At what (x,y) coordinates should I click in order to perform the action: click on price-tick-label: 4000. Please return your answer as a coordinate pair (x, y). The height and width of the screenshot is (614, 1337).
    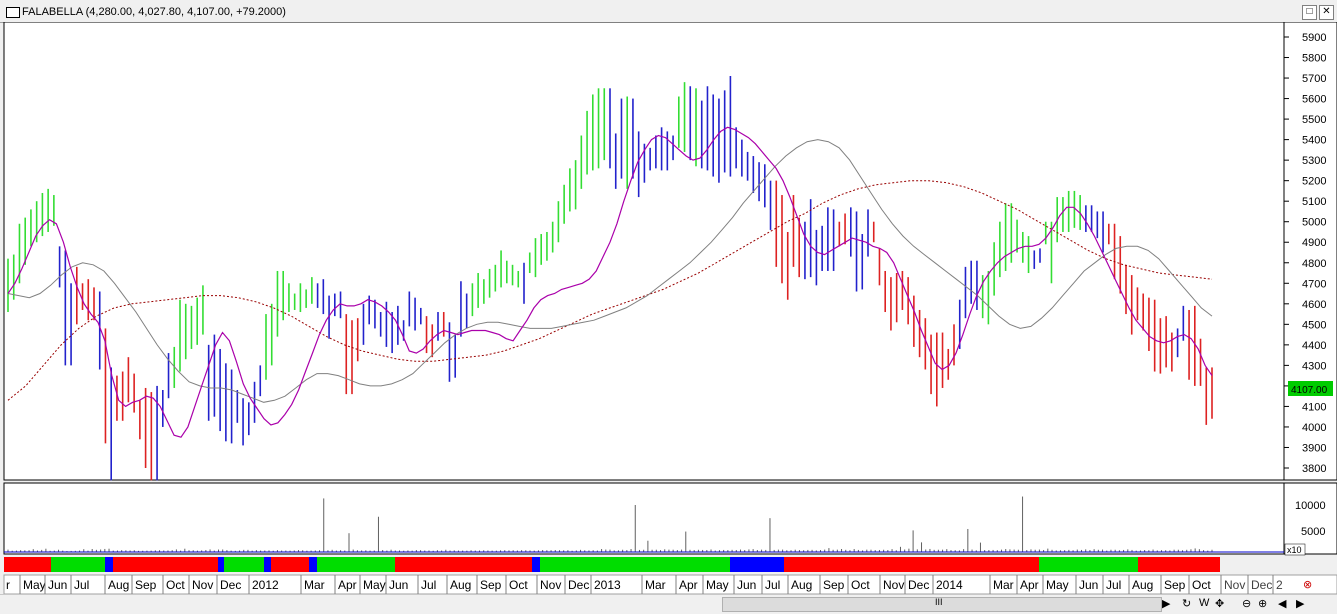
    Looking at the image, I should click on (1314, 428).